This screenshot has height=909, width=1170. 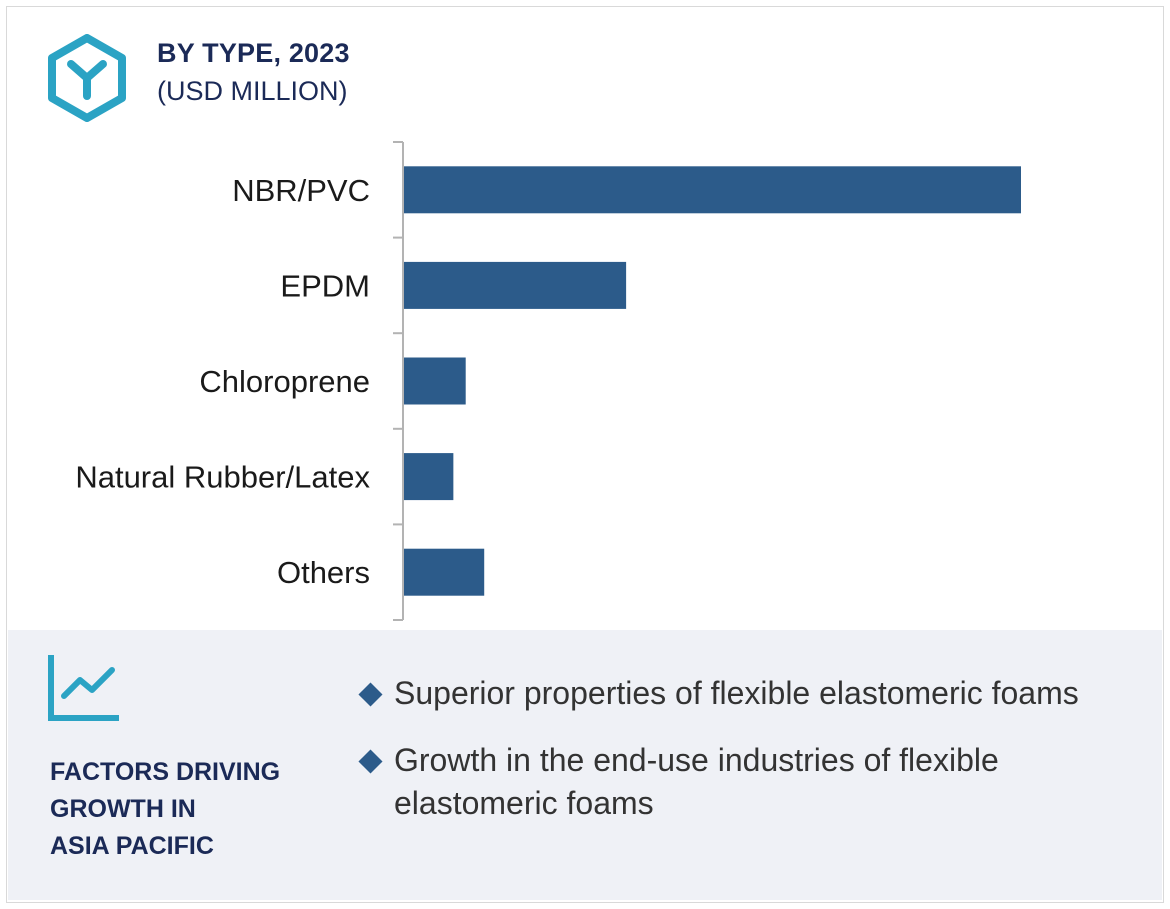 What do you see at coordinates (444, 572) in the screenshot?
I see `bar-others` at bounding box center [444, 572].